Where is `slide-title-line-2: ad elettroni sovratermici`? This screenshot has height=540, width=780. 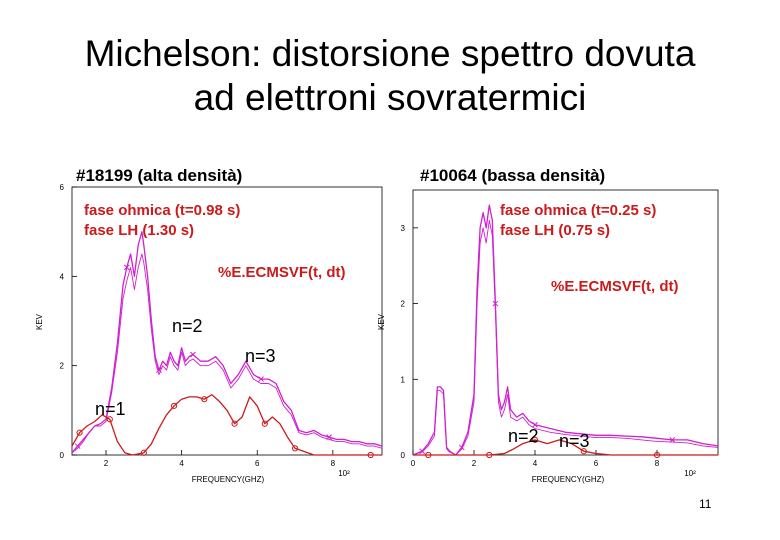
slide-title-line-2: ad elettroni sovratermici is located at coordinates (390, 97).